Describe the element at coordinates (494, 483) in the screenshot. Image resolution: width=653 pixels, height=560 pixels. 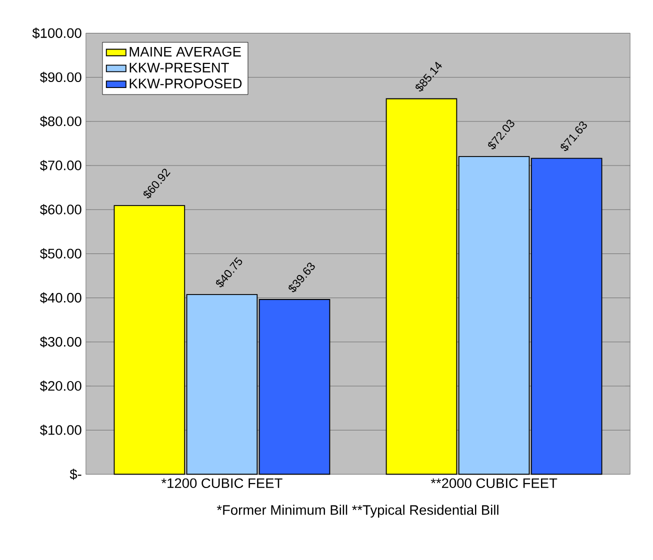
I see `x-tick-label: **2000 CUBIC FEET` at that location.